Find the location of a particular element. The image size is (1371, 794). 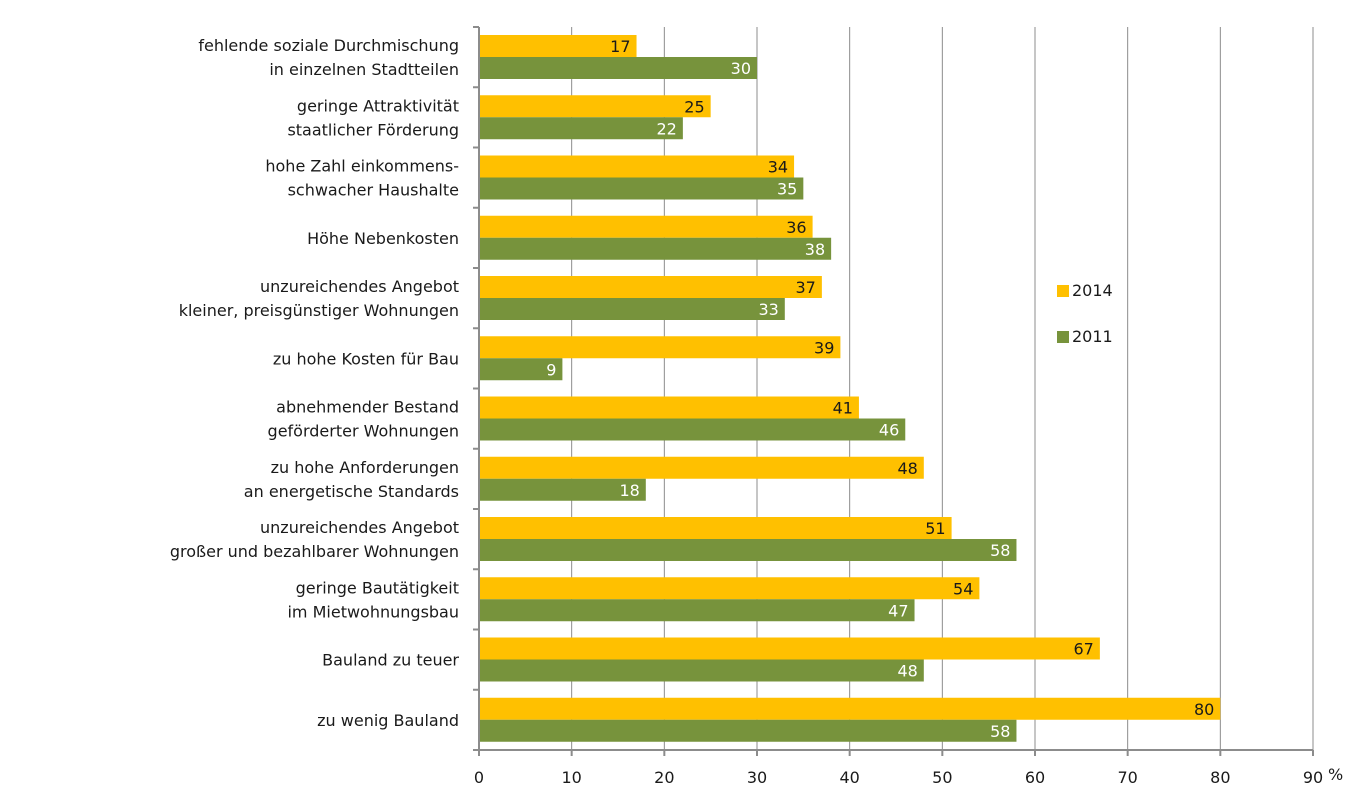

value-label-2014-9: 54 is located at coordinates (963, 588).